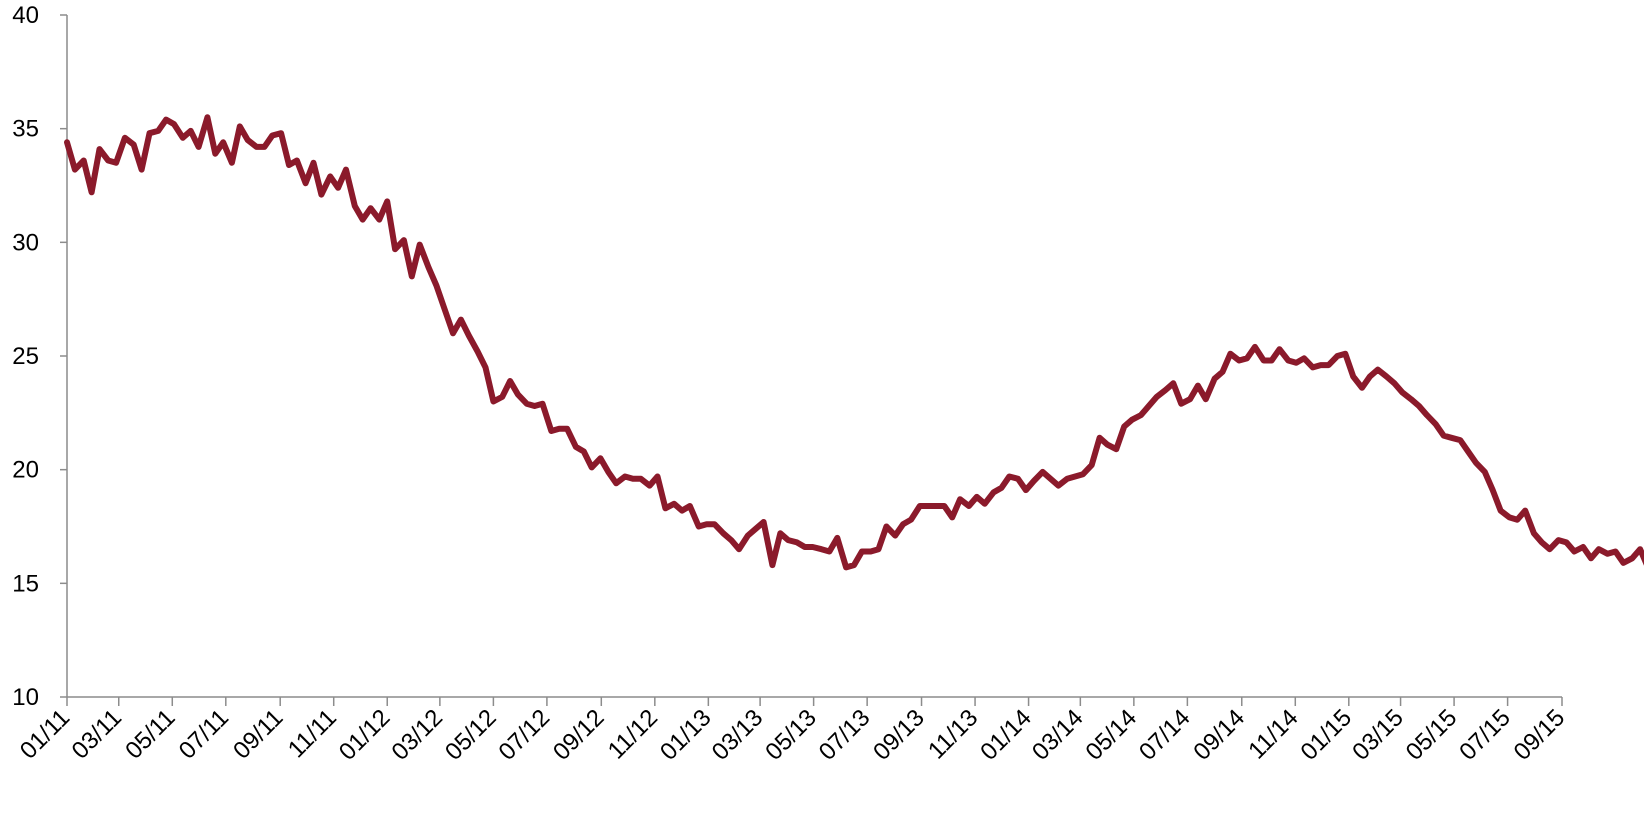 The height and width of the screenshot is (834, 1644). I want to click on y-axis: 10 15 20 25 30 35 40, so click(40, 356).